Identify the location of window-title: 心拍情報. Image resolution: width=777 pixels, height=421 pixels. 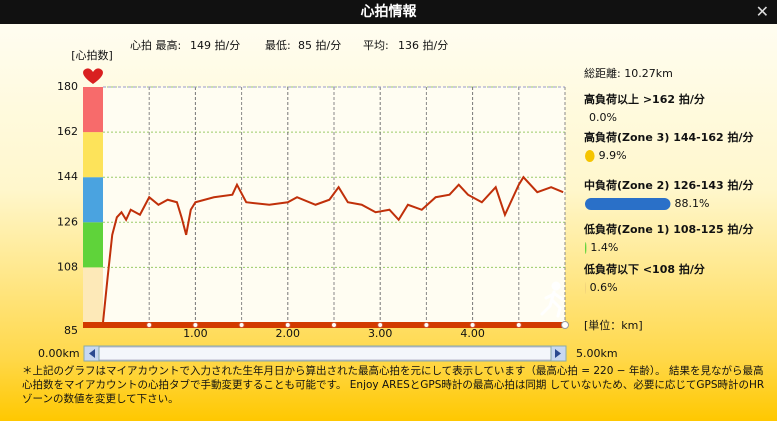
(388, 12).